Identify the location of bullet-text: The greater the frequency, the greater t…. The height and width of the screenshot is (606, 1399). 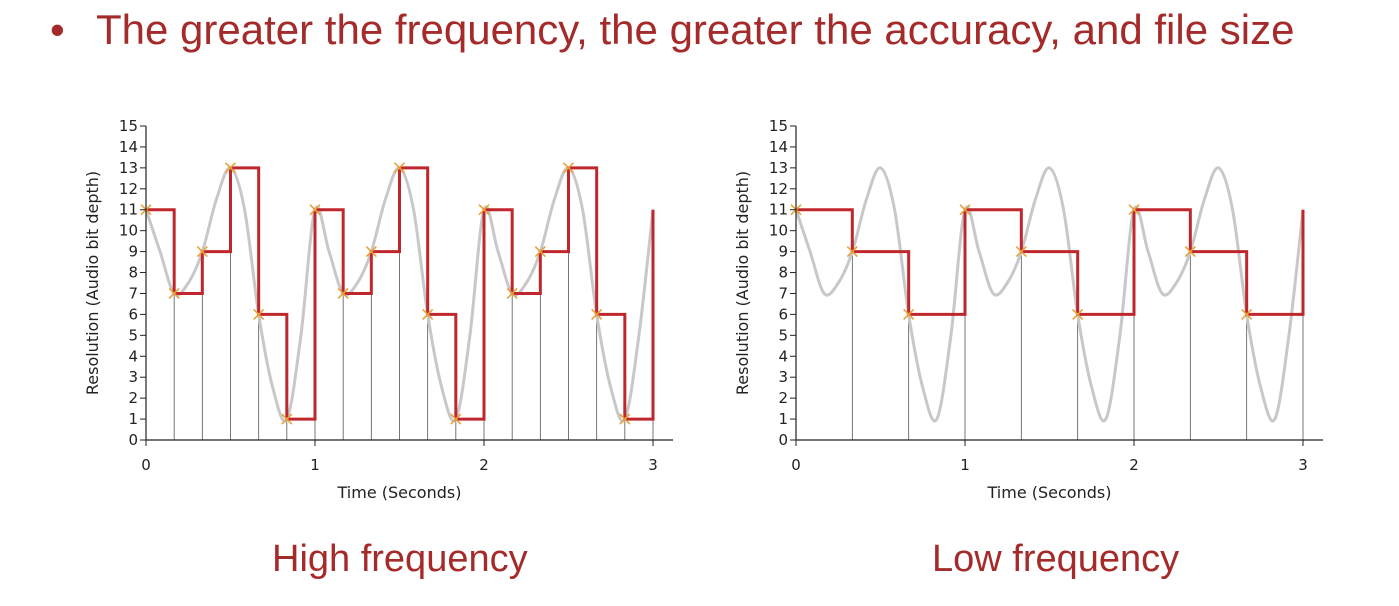
(695, 29).